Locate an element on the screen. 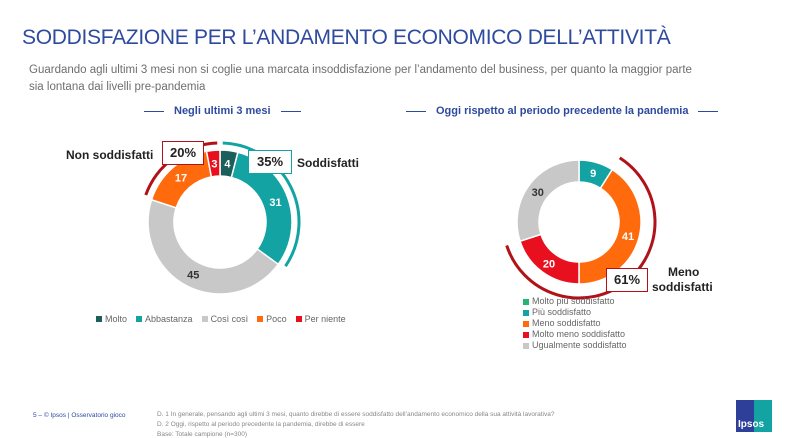  legend-item: Meno soddisfatto is located at coordinates (574, 323).